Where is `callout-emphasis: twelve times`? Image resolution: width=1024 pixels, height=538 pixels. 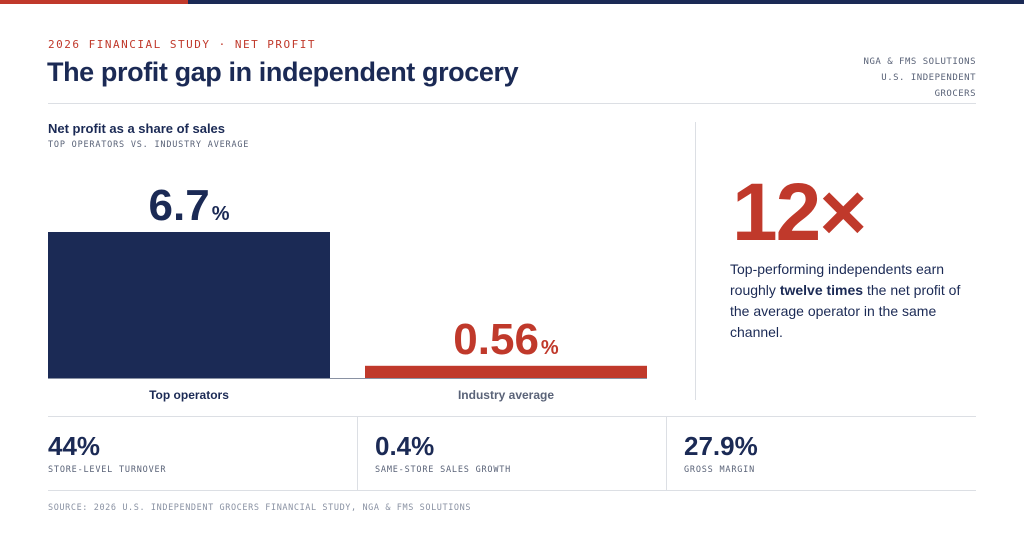 callout-emphasis: twelve times is located at coordinates (821, 290).